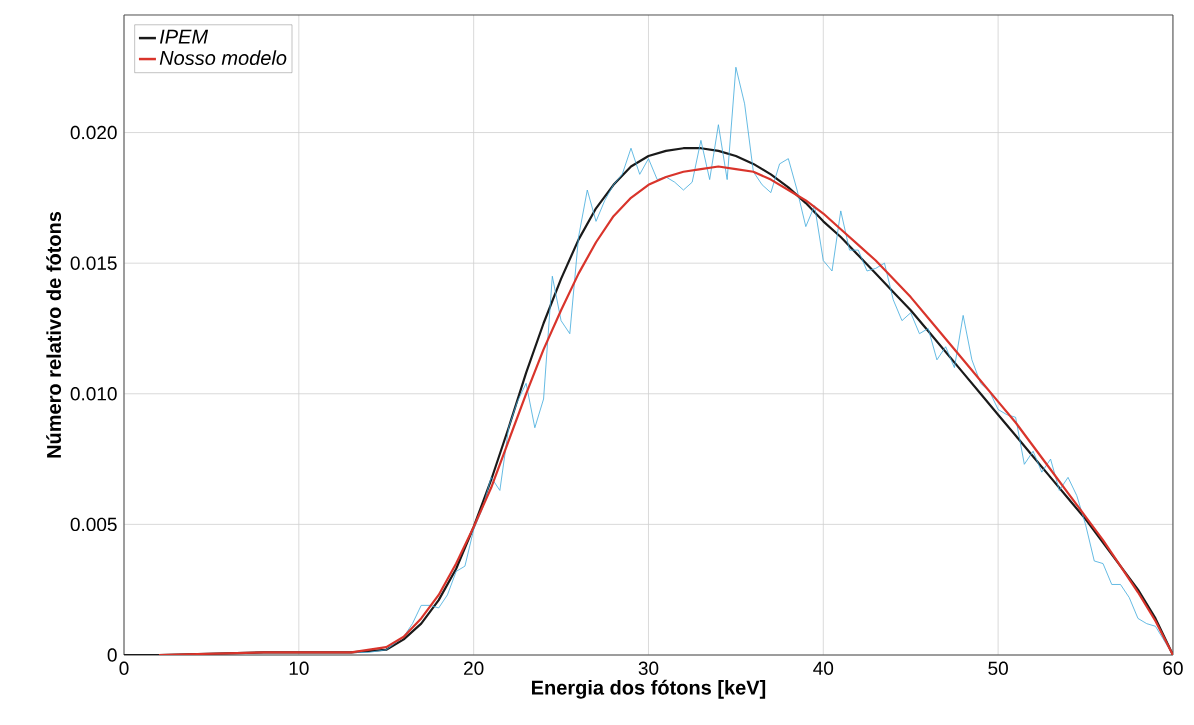 The width and height of the screenshot is (1194, 725). What do you see at coordinates (184, 36) in the screenshot?
I see `legend-label: IPEM` at bounding box center [184, 36].